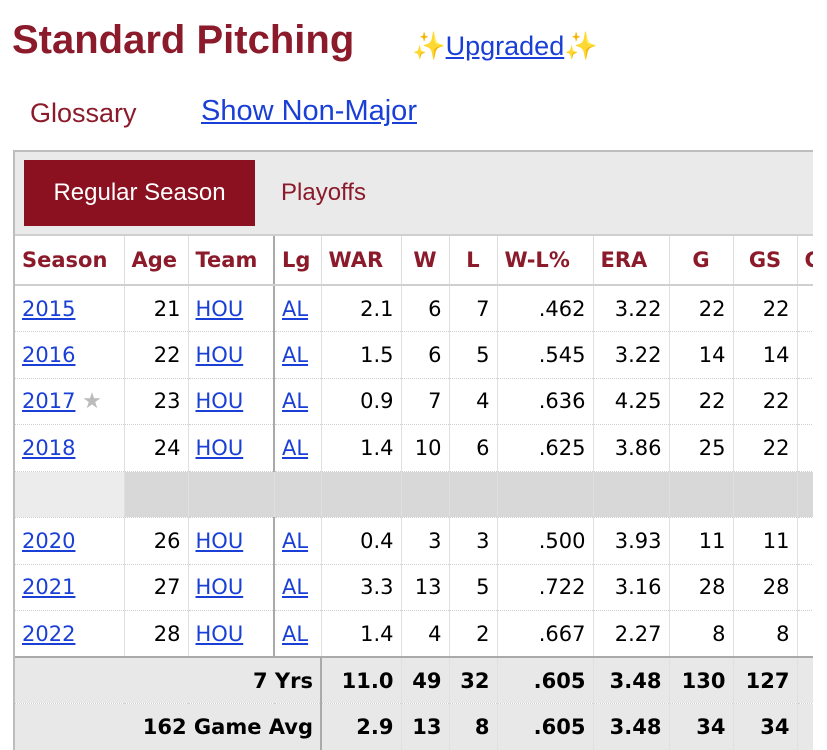 The width and height of the screenshot is (827, 750). I want to click on tab-regular-season: Regular Season, so click(139, 193).